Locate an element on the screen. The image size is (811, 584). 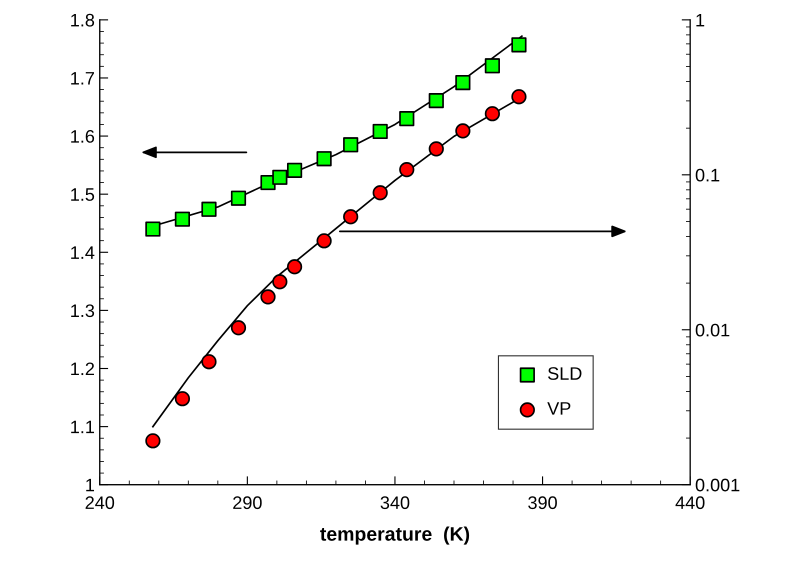
y-tick-label: 1.2 is located at coordinates (82, 369).